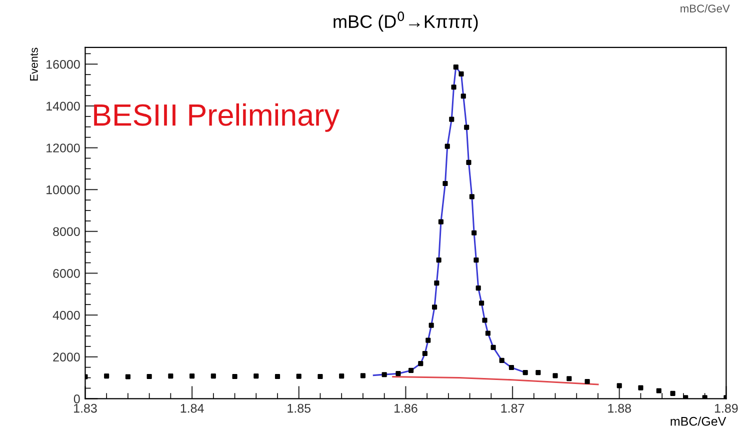  Describe the element at coordinates (512, 408) in the screenshot. I see `x-tick-label: 1.87` at that location.